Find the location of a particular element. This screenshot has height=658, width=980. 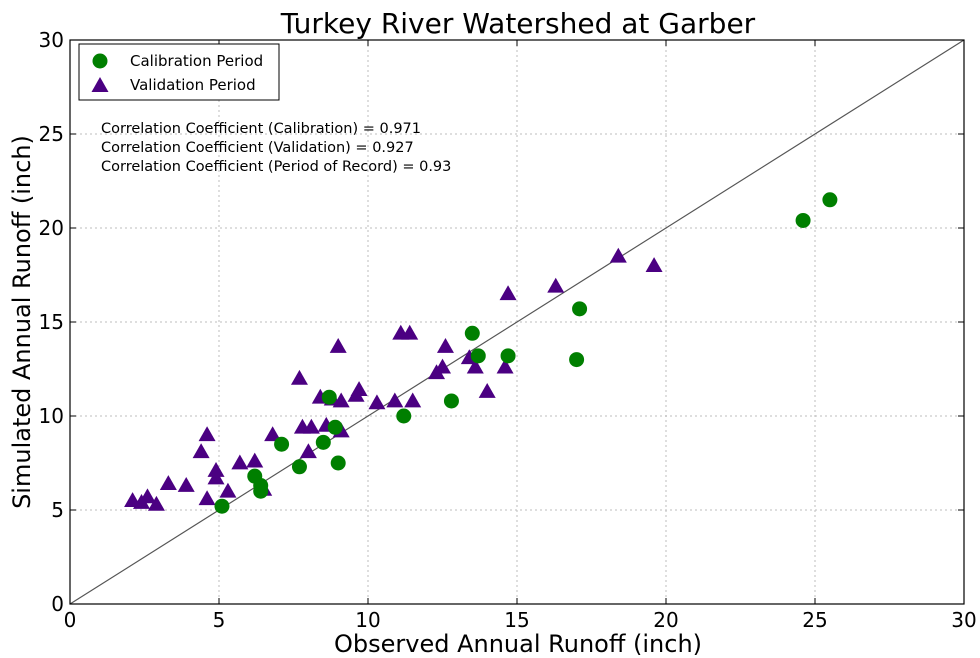

x-tick-label: 5 is located at coordinates (219, 620).